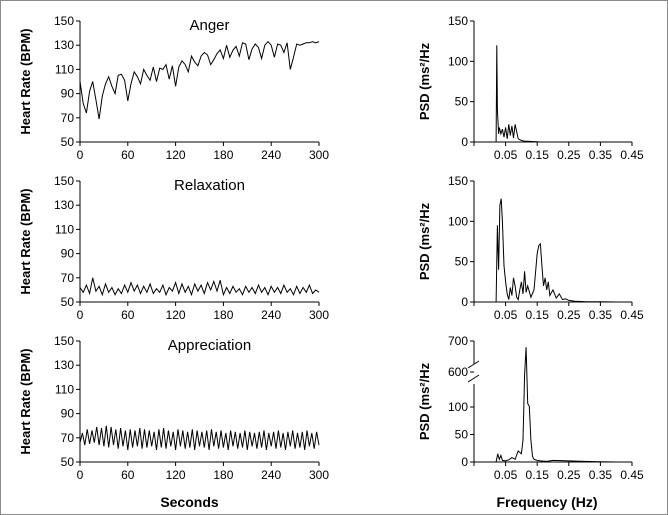 The width and height of the screenshot is (668, 515). Describe the element at coordinates (546, 502) in the screenshot. I see `x-axis-label: Frequency (Hz)` at that location.